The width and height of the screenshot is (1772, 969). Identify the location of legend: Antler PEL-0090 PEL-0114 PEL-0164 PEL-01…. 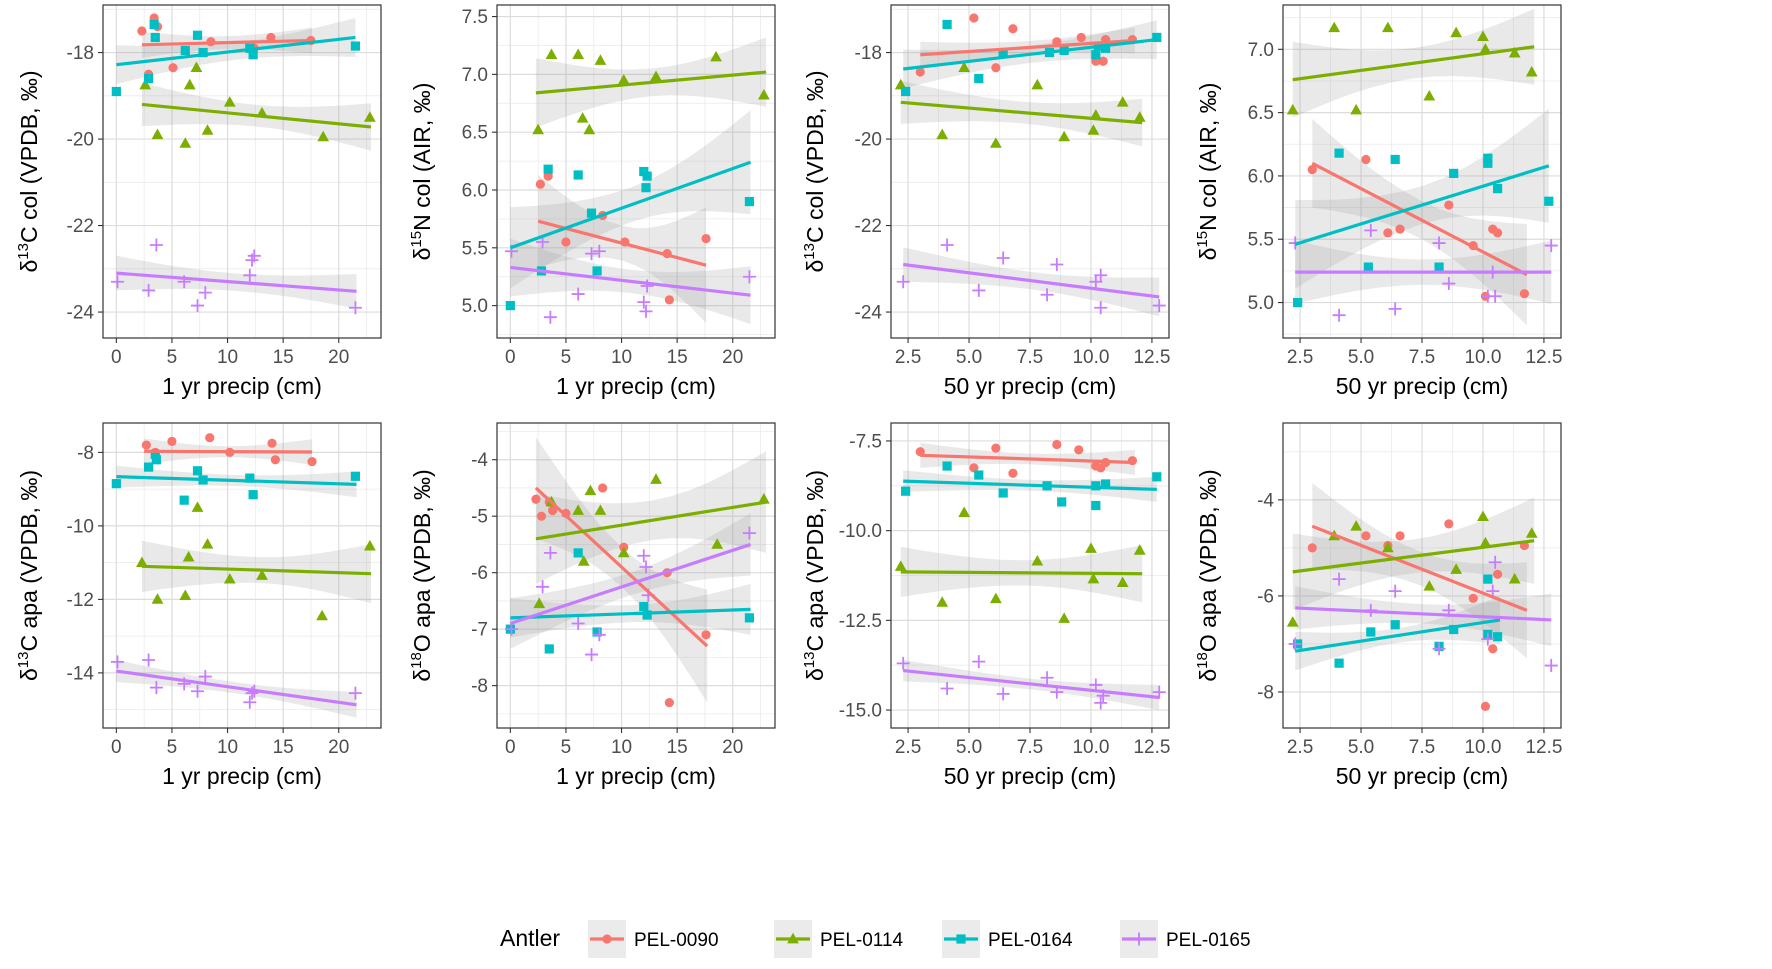
(875, 939).